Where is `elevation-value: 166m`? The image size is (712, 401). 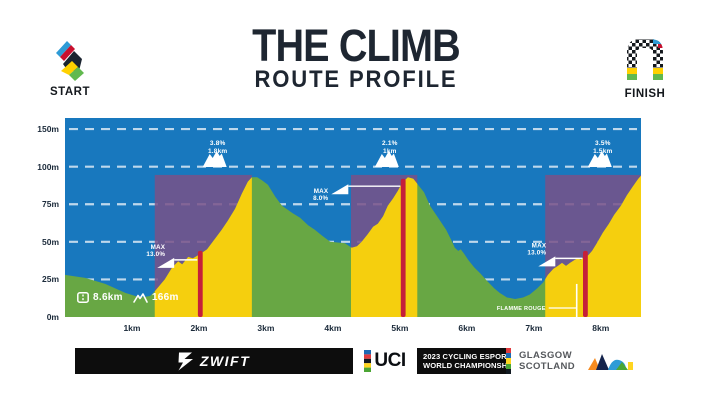
elevation-value: 166m is located at coordinates (165, 297).